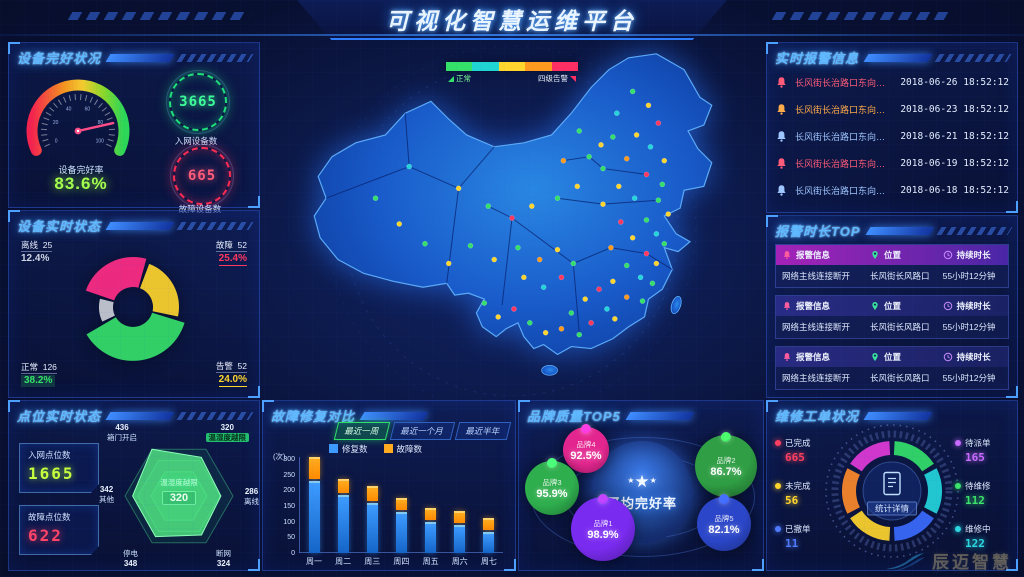 This screenshot has height=577, width=1024. I want to click on alarm-row: 长风街长治路口东向西抓拍摄像机... 2018-06-19 18:52:12, so click(892, 163).